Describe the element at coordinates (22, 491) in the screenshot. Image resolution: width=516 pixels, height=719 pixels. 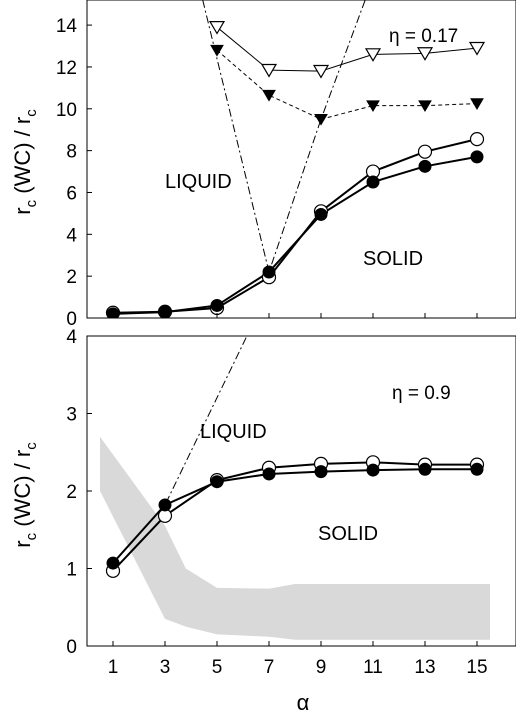
I see `bottom-y-axis-label-mid: (WC) / r` at that location.